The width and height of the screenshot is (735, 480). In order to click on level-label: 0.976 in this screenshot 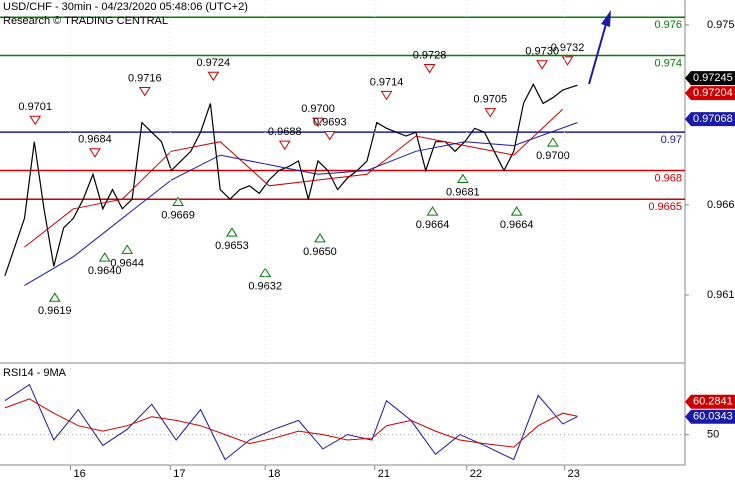, I will do `click(668, 25)`.